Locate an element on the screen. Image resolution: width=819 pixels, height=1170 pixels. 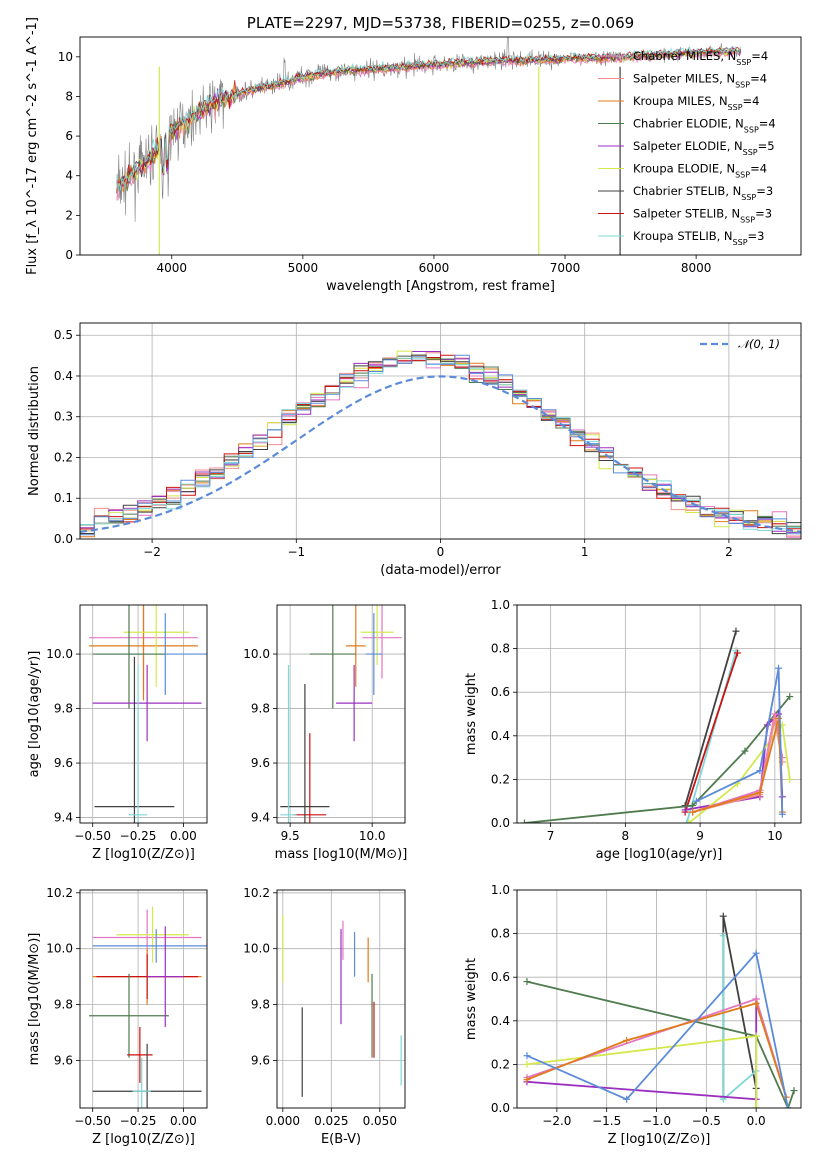
ebv-plot-area is located at coordinates (342, 1006).